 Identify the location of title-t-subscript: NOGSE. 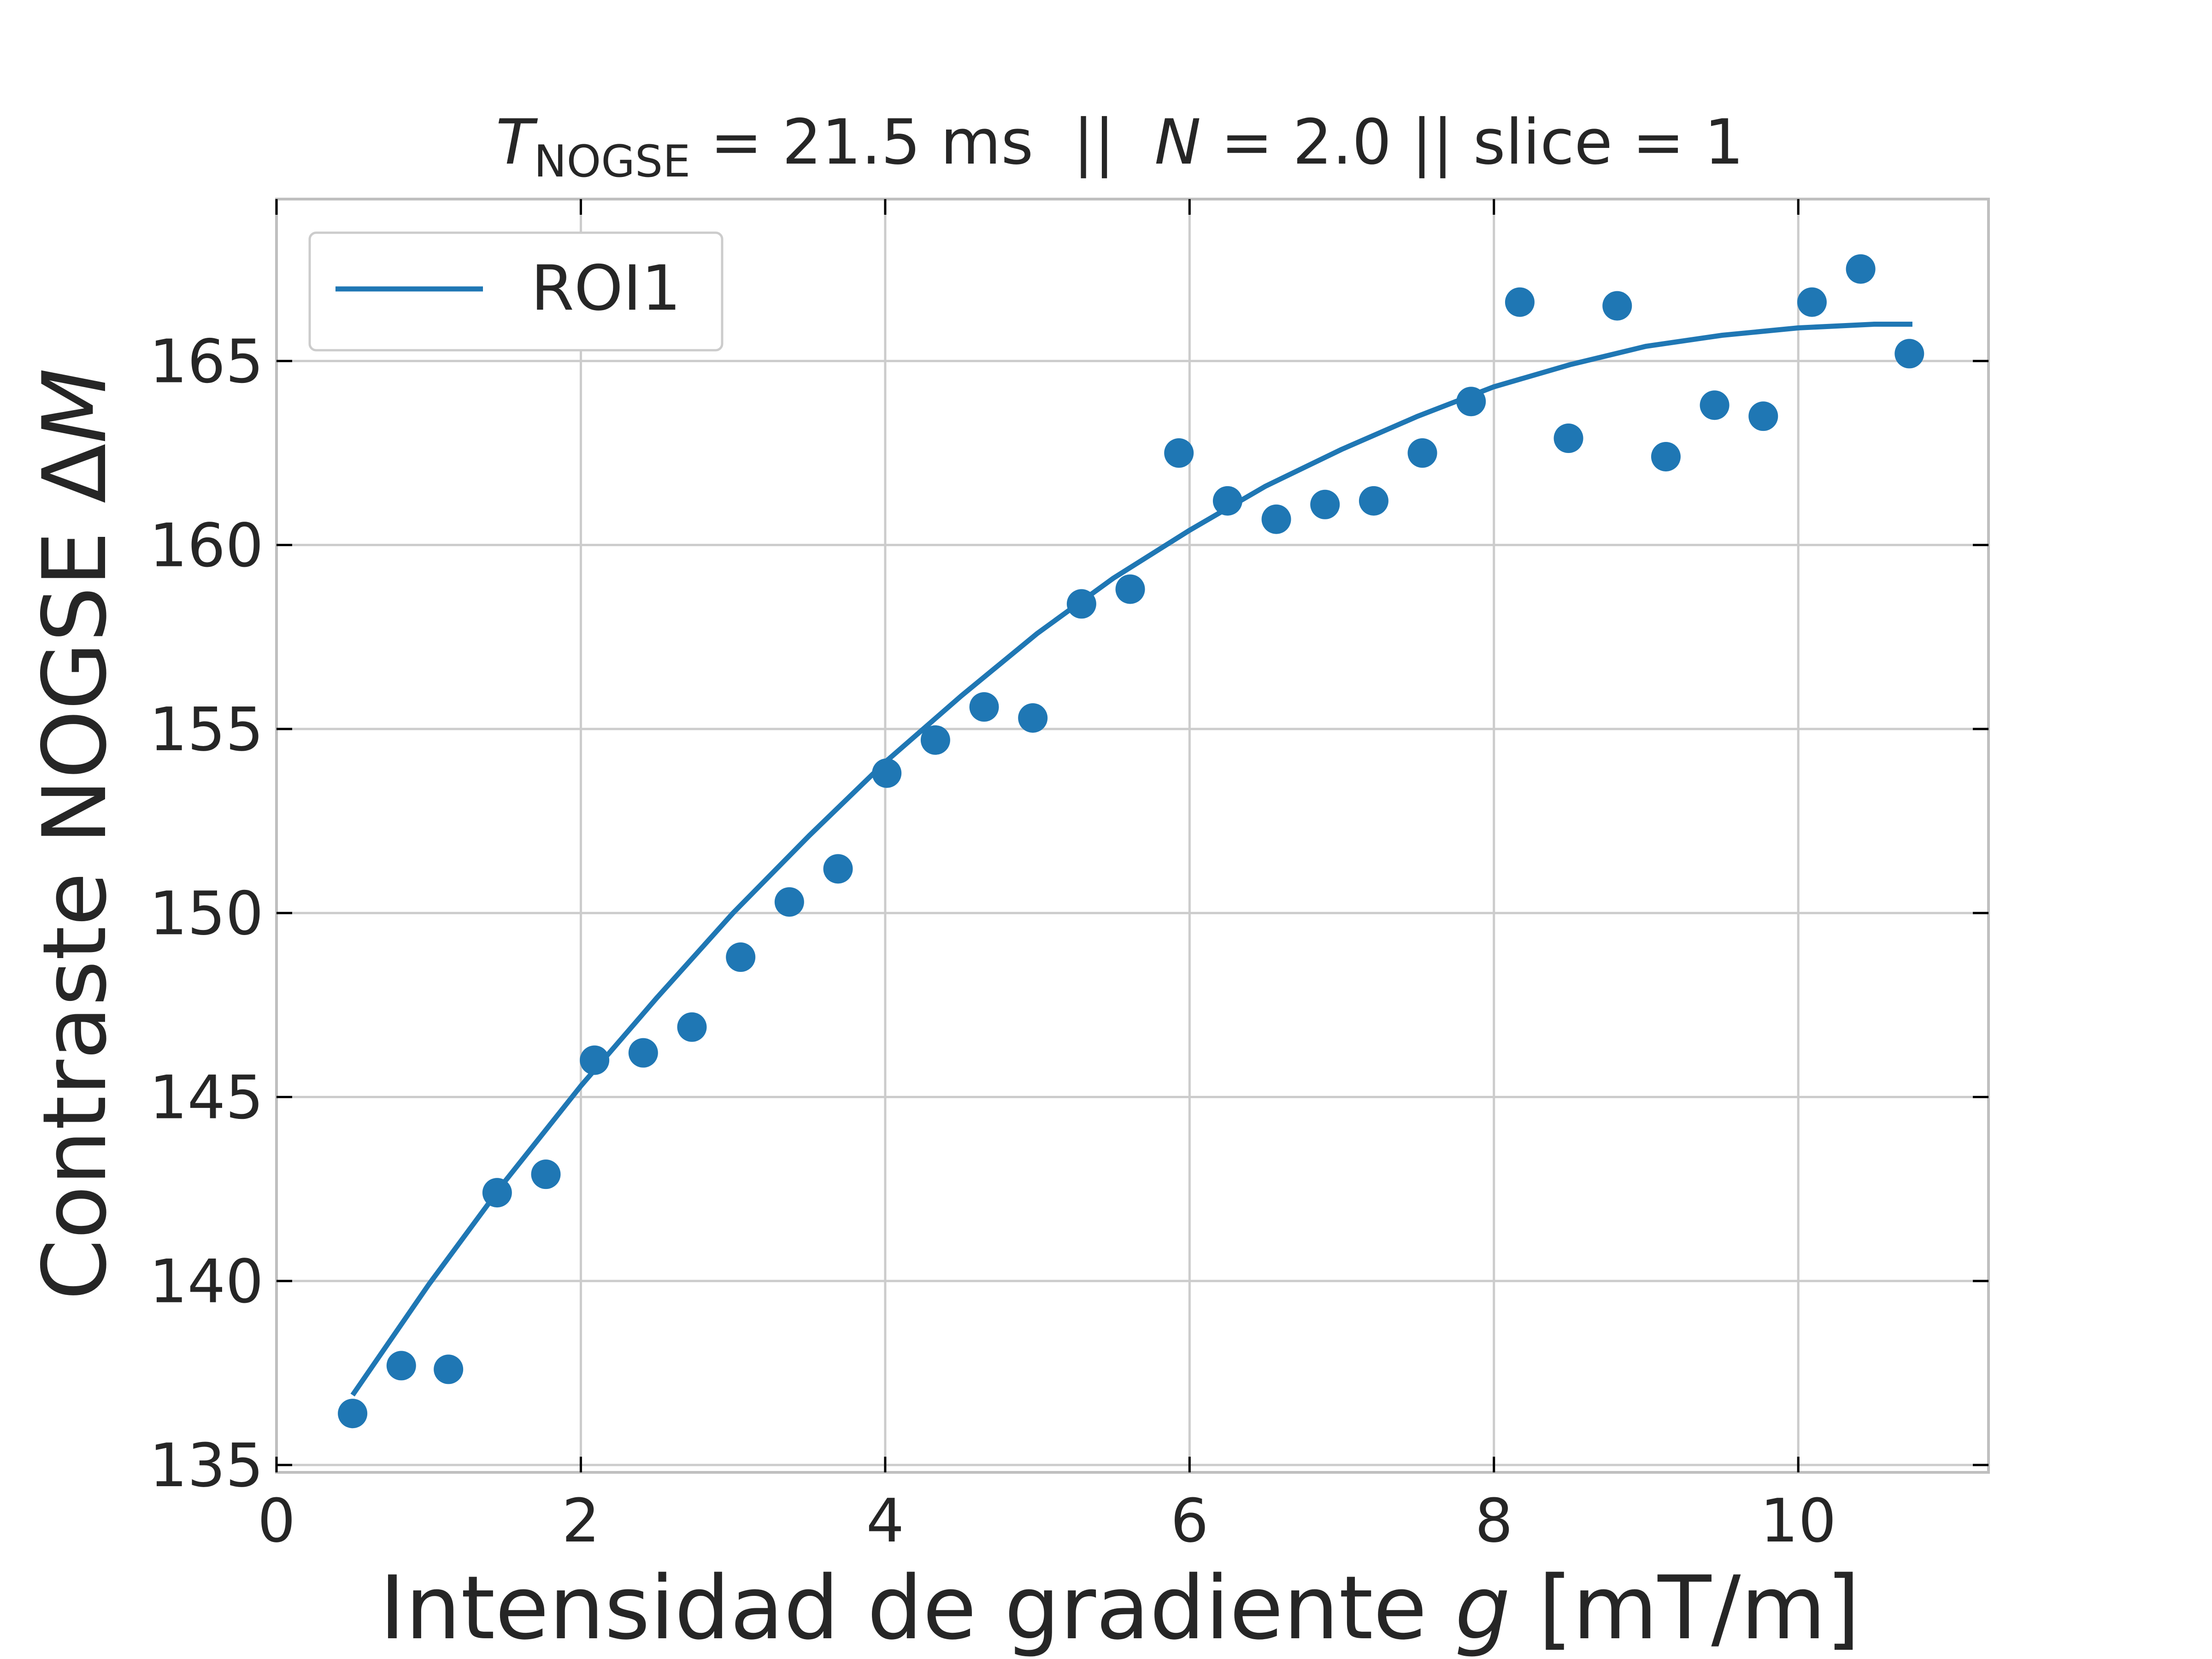
(612, 161).